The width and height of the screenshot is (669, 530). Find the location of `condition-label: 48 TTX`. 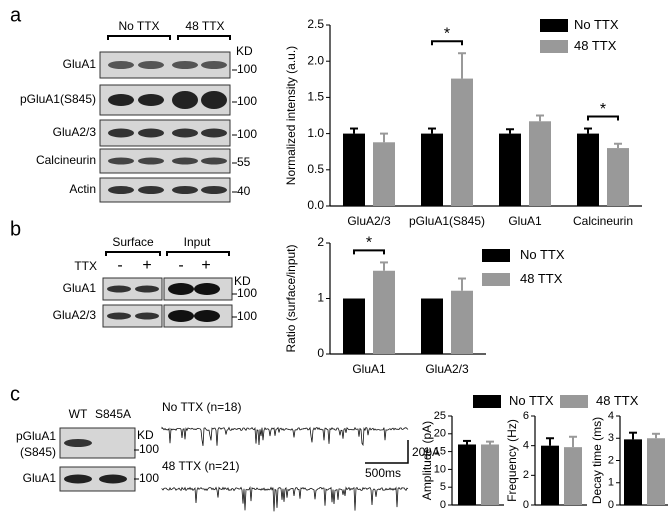

condition-label: 48 TTX is located at coordinates (204, 26).